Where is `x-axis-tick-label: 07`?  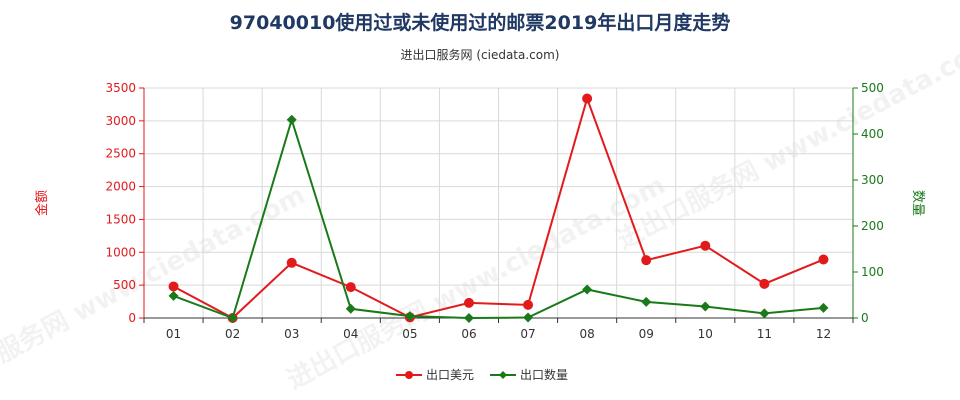 x-axis-tick-label: 07 is located at coordinates (527, 334).